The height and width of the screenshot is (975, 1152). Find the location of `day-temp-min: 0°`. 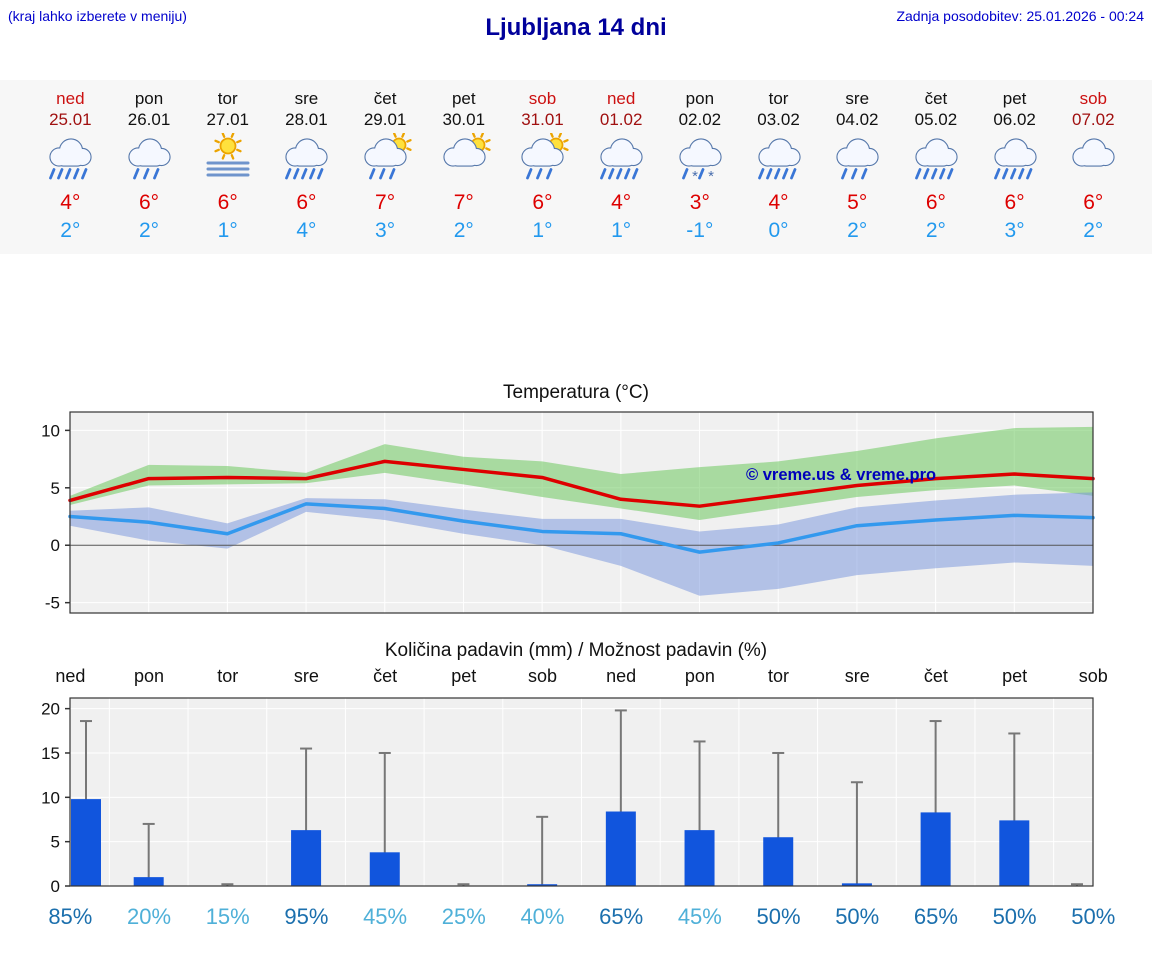

day-temp-min: 0° is located at coordinates (778, 230).